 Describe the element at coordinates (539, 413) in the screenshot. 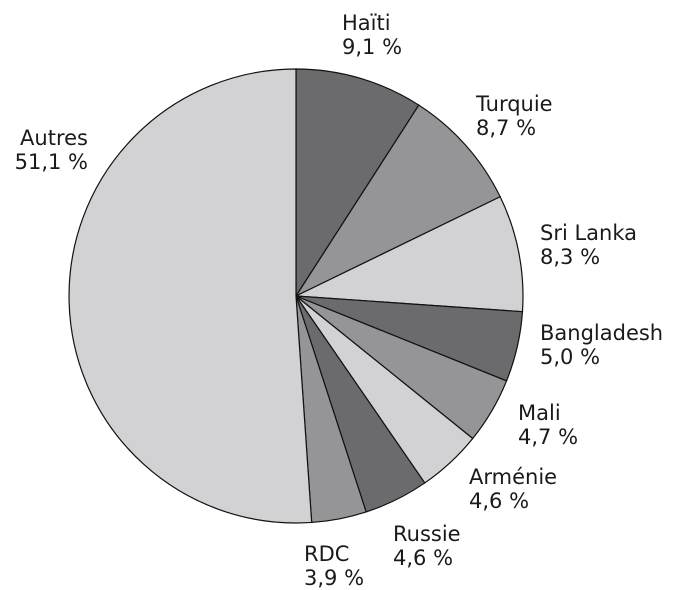

I see `slice-label-mali: Mali` at that location.